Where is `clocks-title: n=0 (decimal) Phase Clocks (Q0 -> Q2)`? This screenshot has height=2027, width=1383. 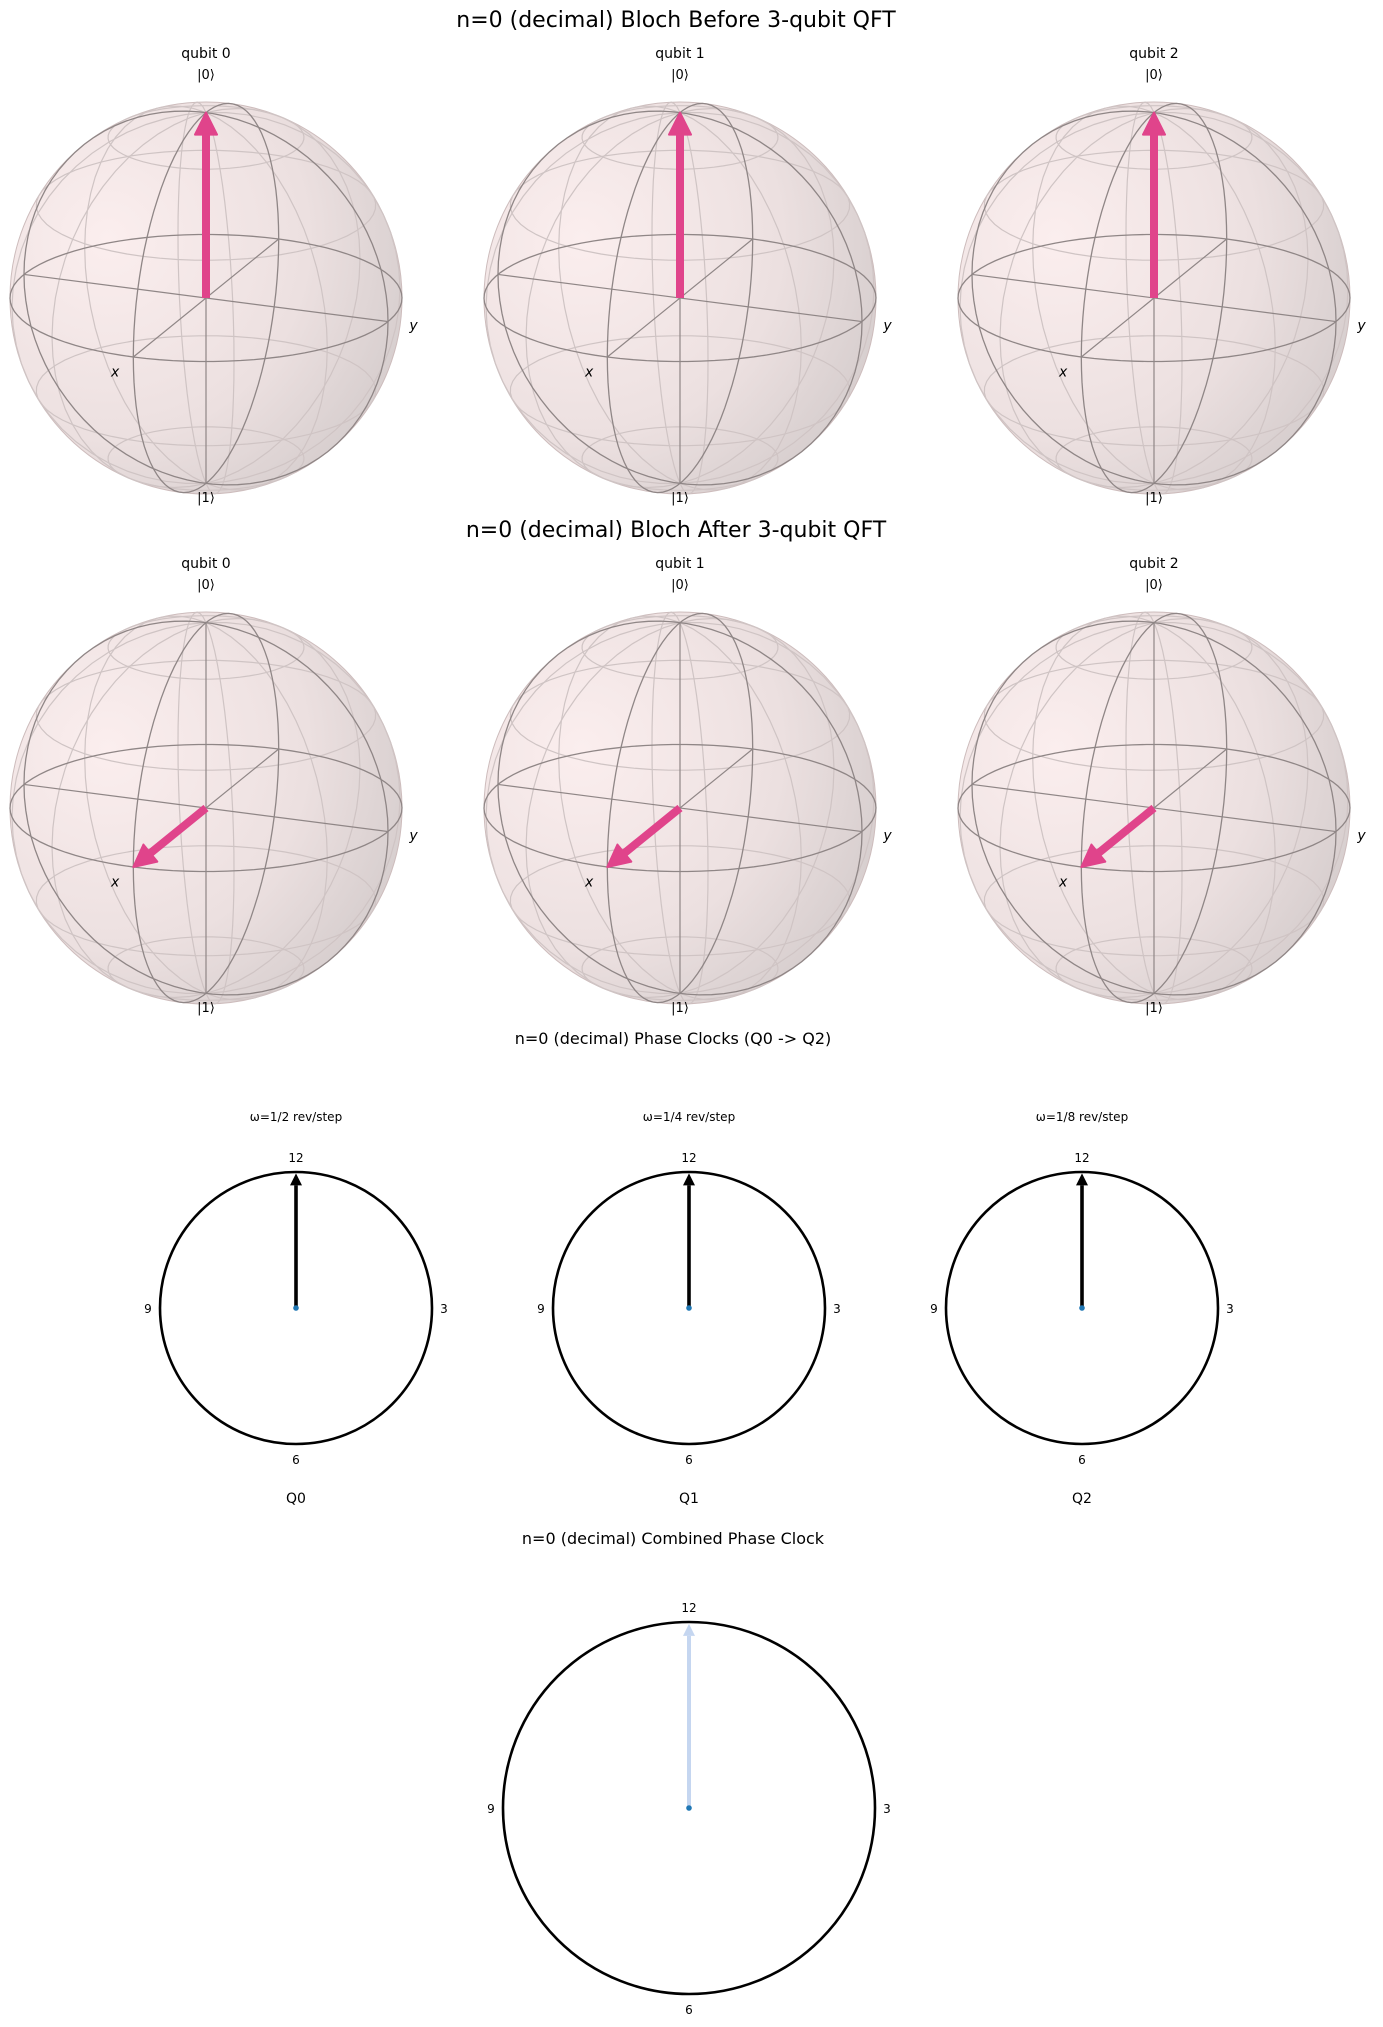
clocks-title: n=0 (decimal) Phase Clocks (Q0 -> Q2) is located at coordinates (673, 1038).